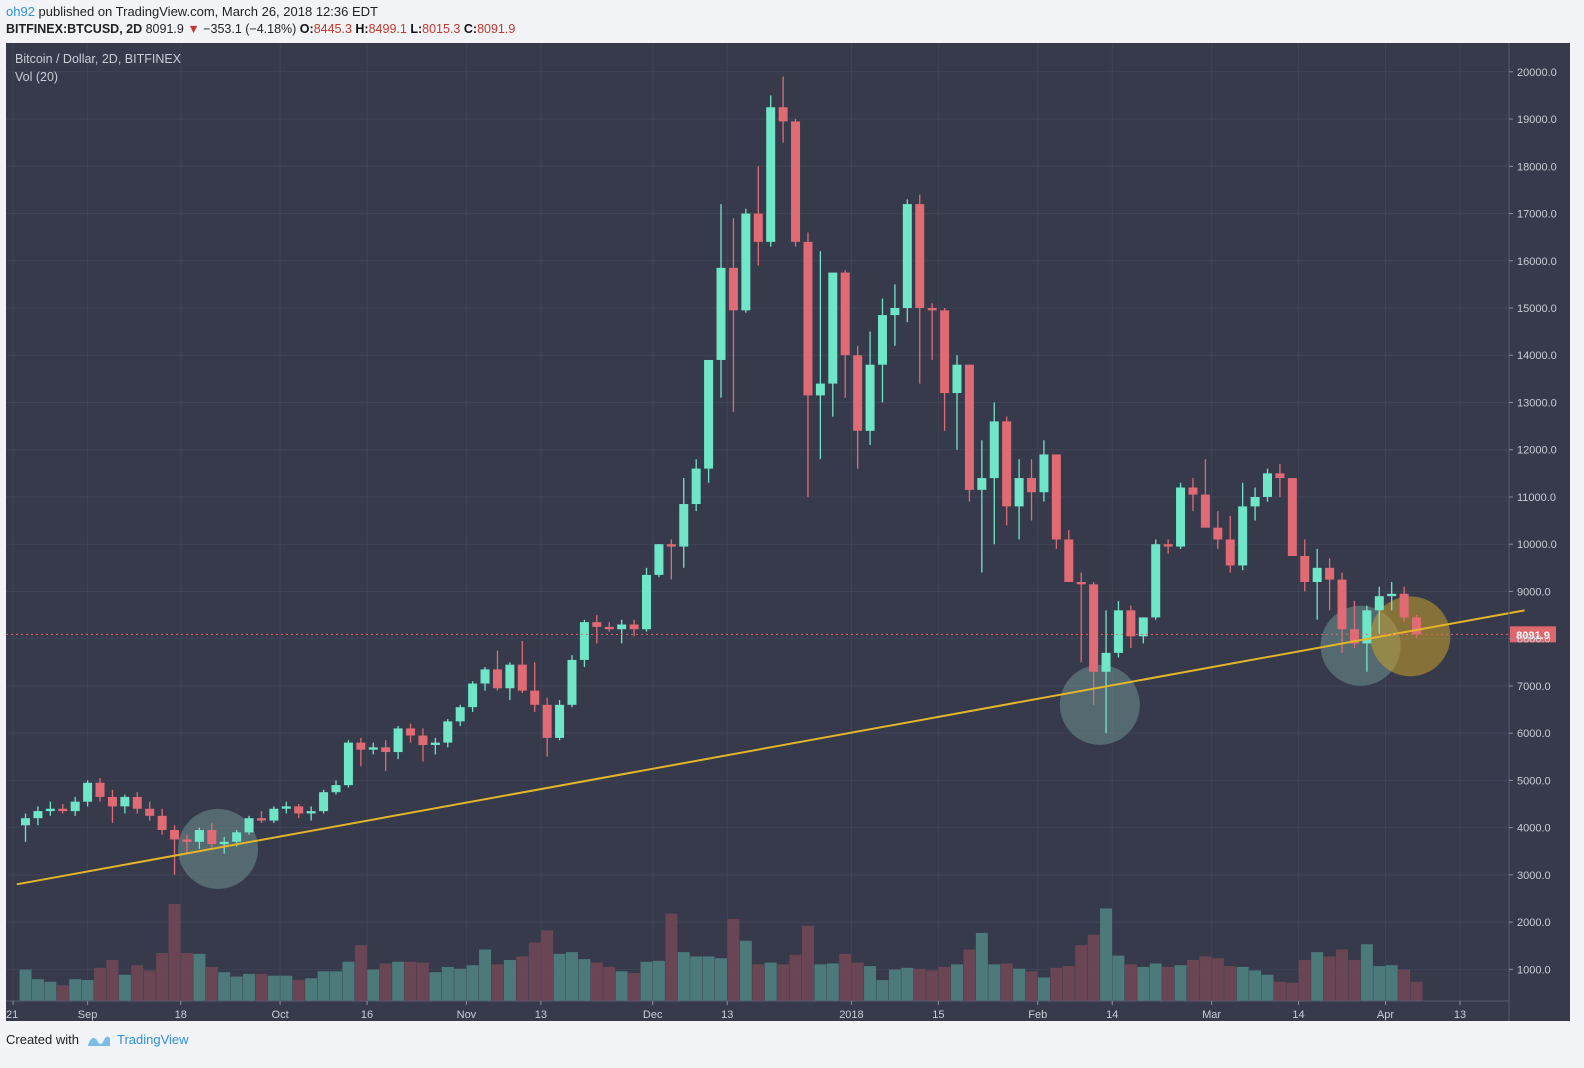  Describe the element at coordinates (1537, 215) in the screenshot. I see `y-tick-label: 17000.0` at that location.